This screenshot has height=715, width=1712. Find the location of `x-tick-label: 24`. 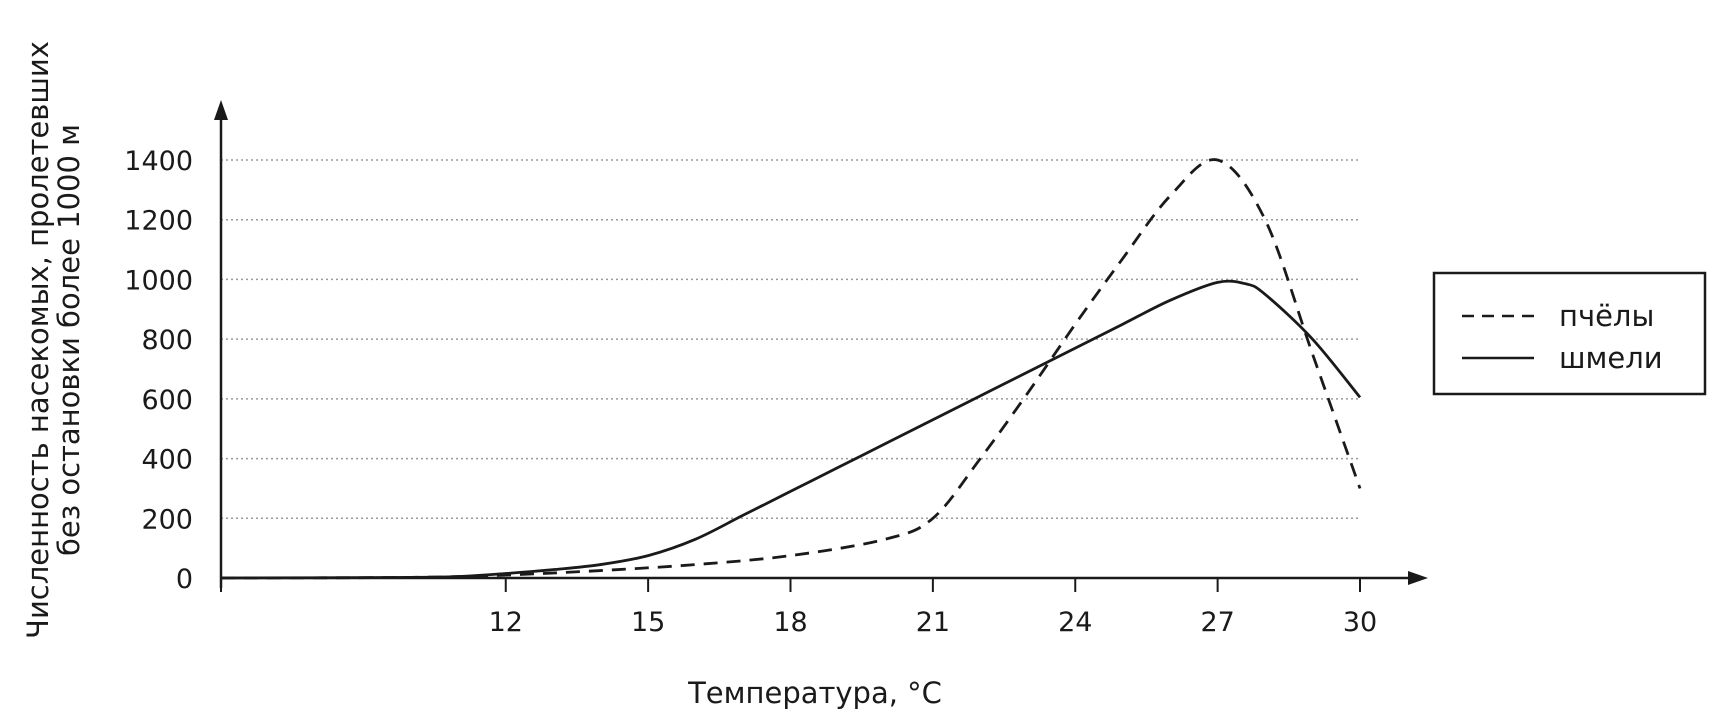

x-tick-label: 24 is located at coordinates (1075, 622).